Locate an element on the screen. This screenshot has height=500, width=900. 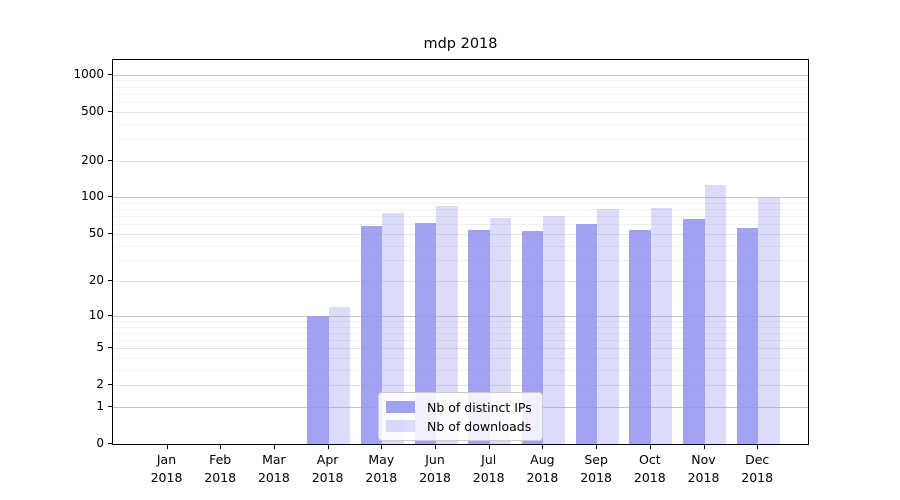
legend-item: Nb of distinct IPs is located at coordinates (459, 407).